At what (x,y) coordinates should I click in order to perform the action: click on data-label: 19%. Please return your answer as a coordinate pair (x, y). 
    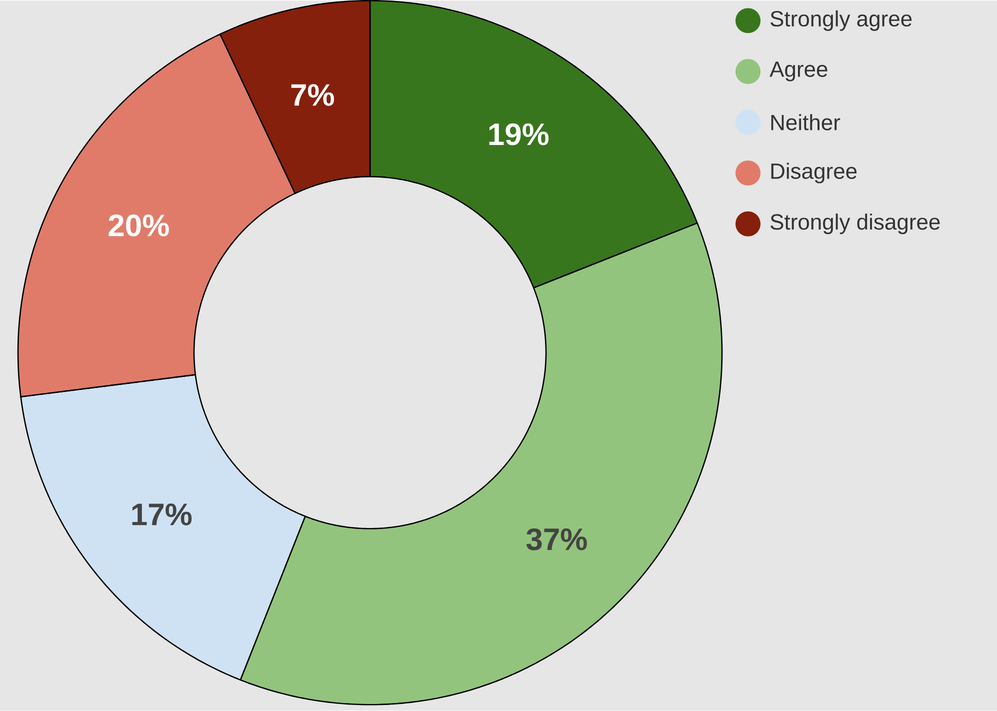
    Looking at the image, I should click on (519, 134).